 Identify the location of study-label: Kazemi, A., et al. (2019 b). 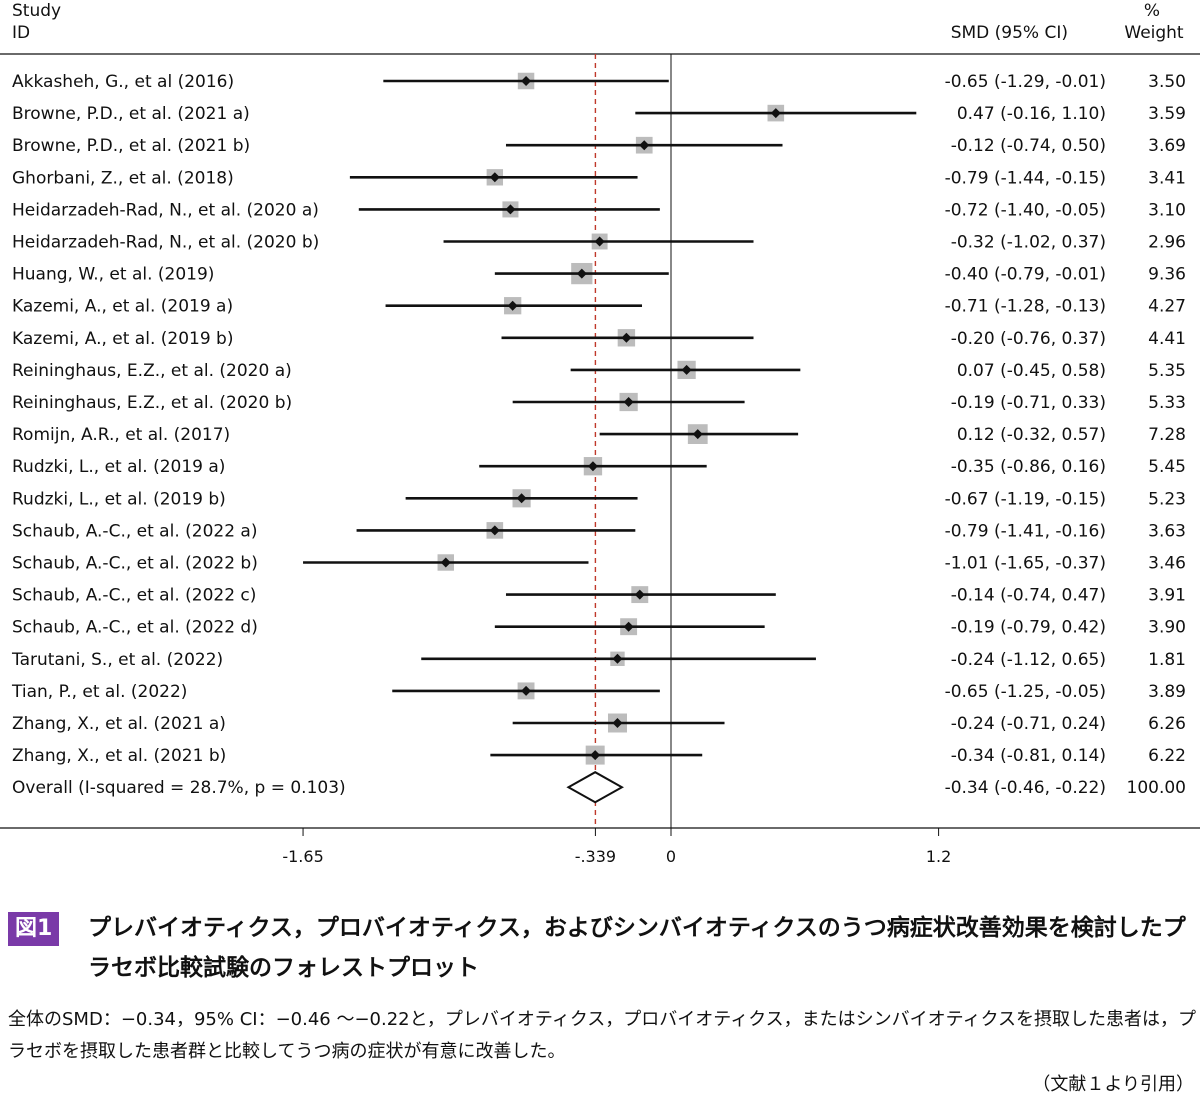
(122, 339).